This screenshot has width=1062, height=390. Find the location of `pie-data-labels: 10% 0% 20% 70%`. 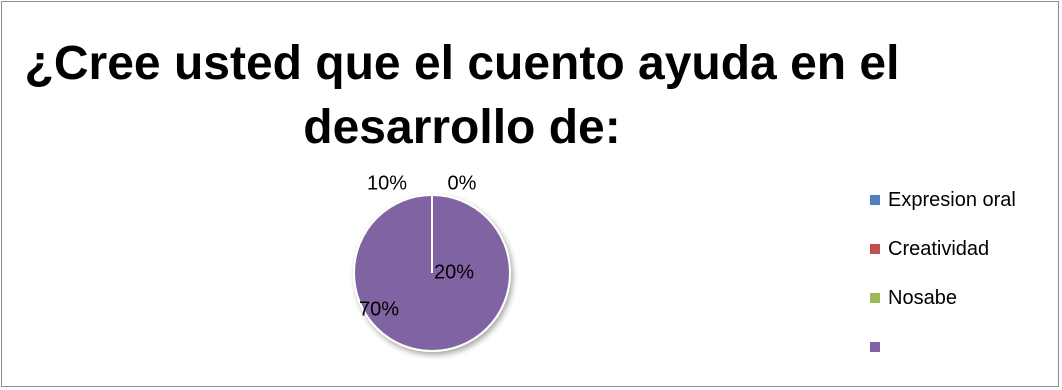

pie-data-labels: 10% 0% 20% 70% is located at coordinates (418, 246).